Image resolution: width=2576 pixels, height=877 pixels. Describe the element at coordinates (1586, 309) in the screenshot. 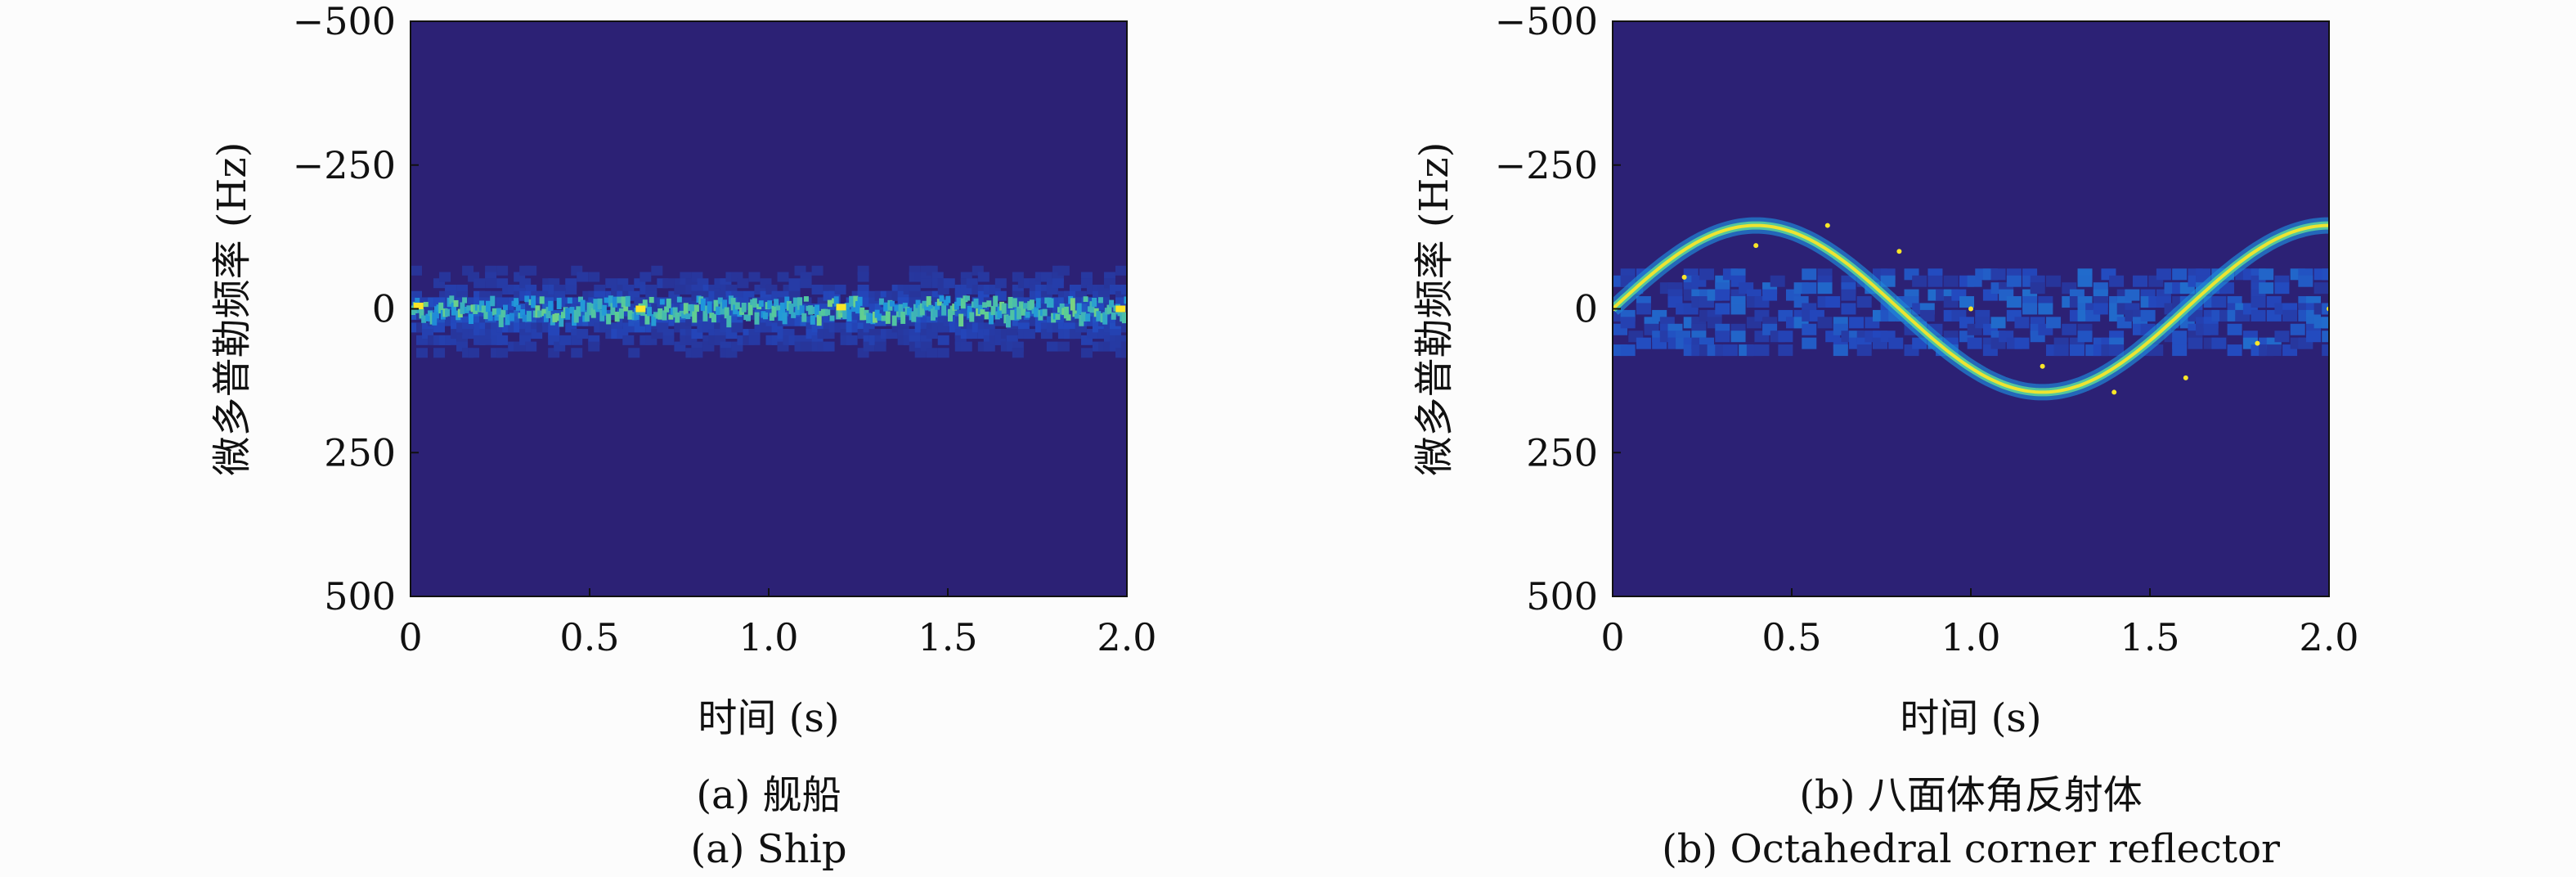

I see `y-tick-label: 0` at that location.